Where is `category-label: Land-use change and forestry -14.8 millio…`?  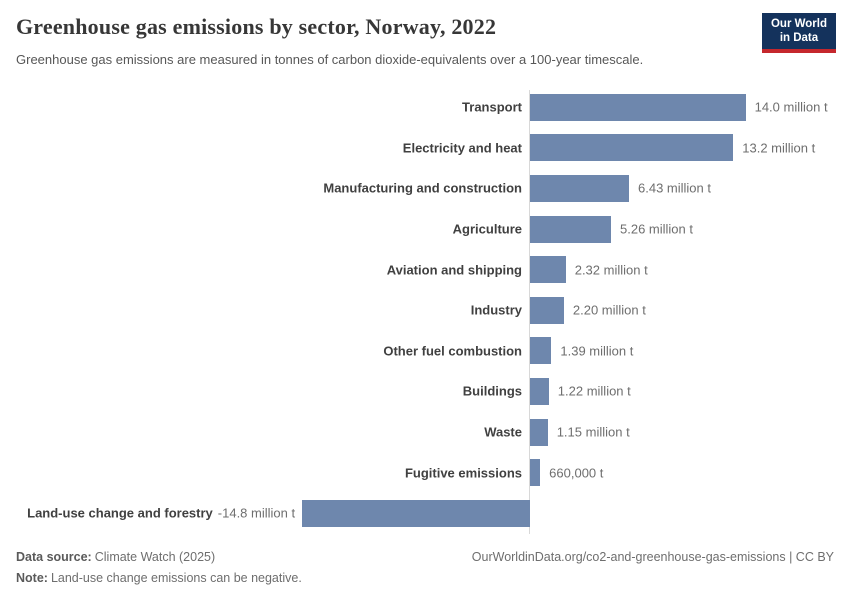
category-label: Land-use change and forestry -14.8 millio… is located at coordinates (161, 513).